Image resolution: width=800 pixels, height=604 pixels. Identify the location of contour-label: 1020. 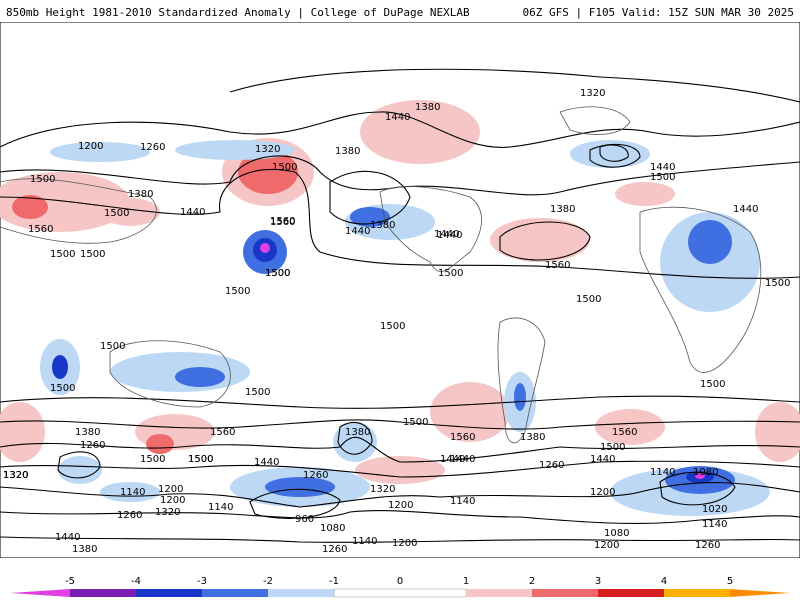
(714, 509).